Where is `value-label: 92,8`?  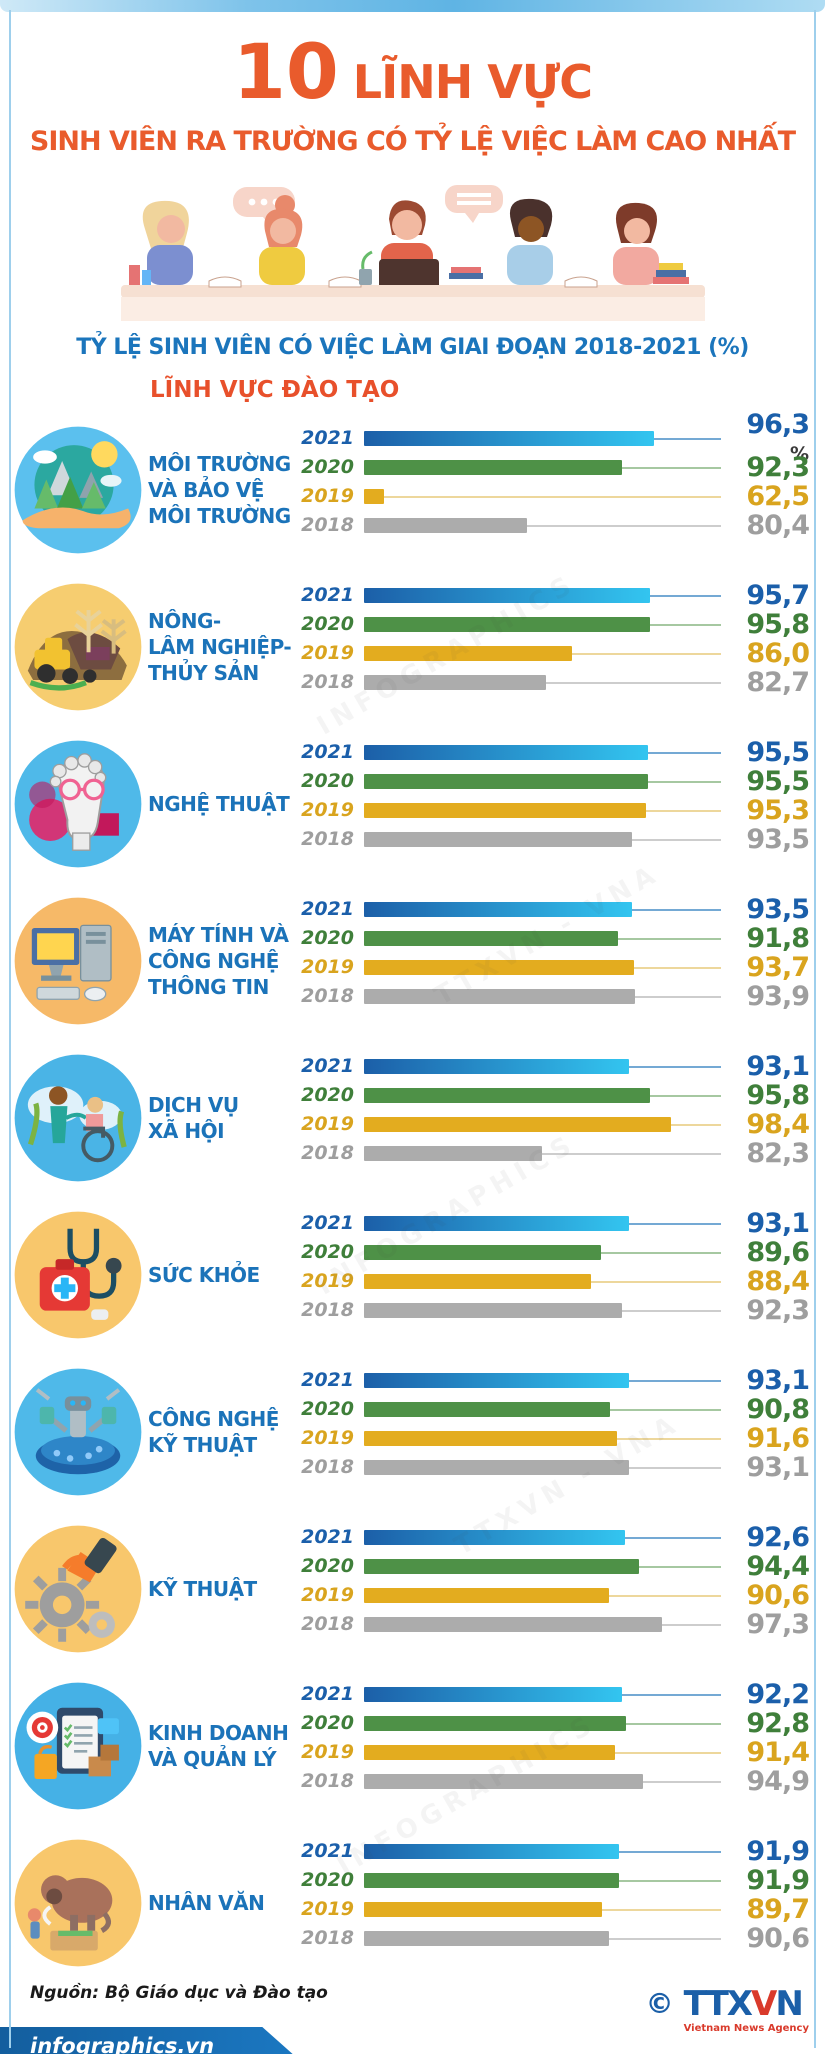 value-label: 92,8 is located at coordinates (778, 1723).